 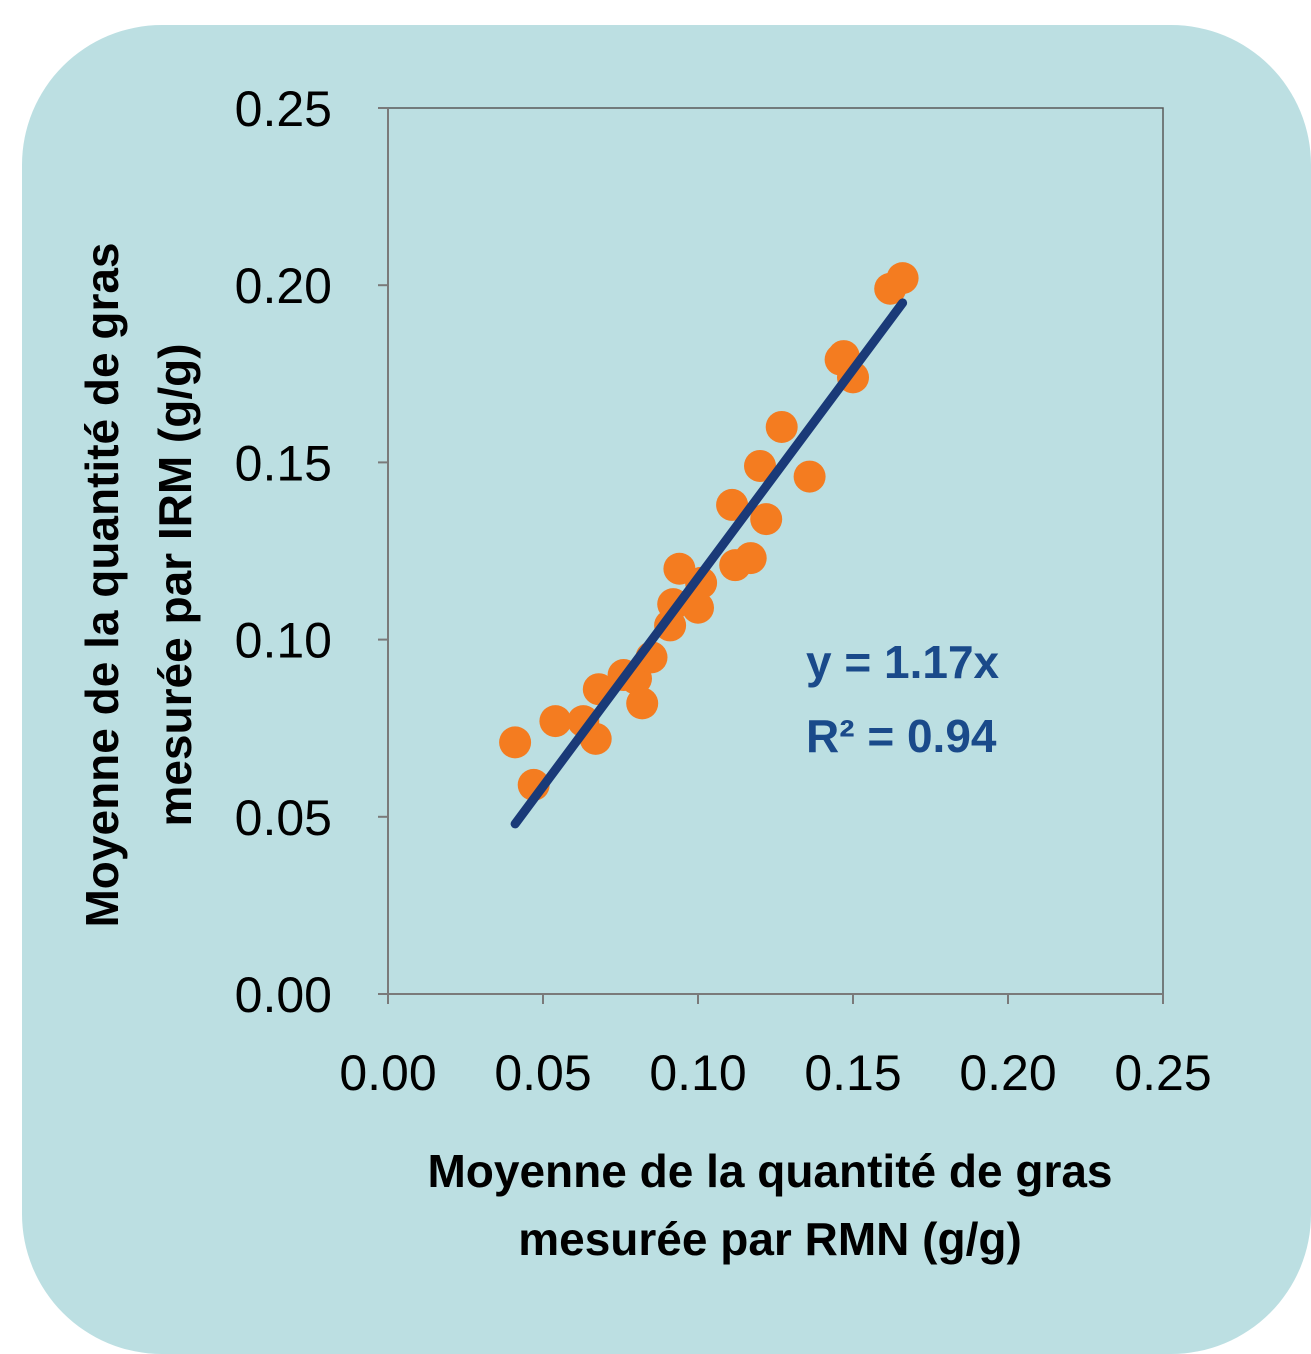 I want to click on y-tick-label: 0.20, so click(x=283, y=286).